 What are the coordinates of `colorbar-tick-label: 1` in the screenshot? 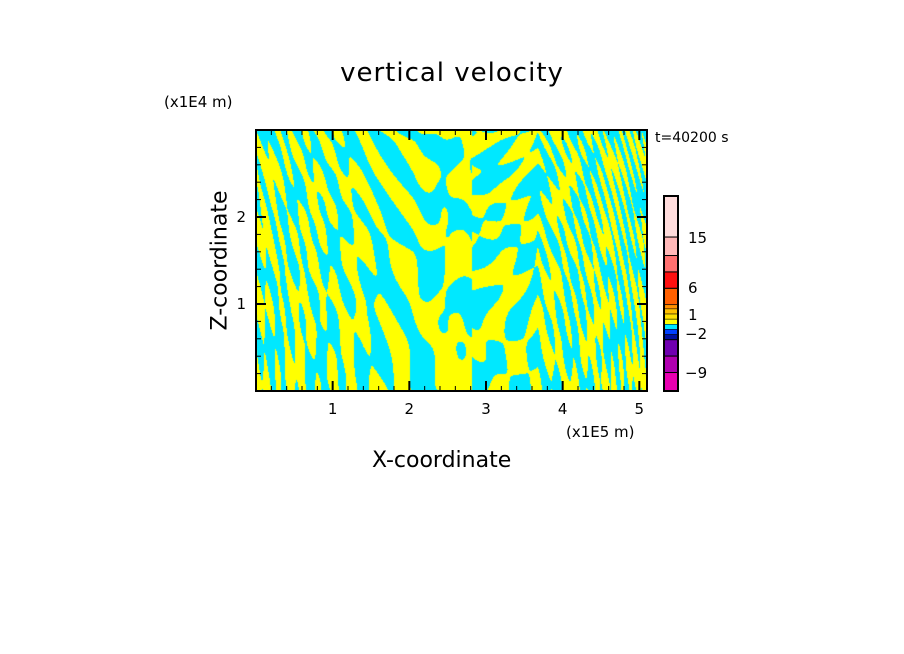 It's located at (693, 315).